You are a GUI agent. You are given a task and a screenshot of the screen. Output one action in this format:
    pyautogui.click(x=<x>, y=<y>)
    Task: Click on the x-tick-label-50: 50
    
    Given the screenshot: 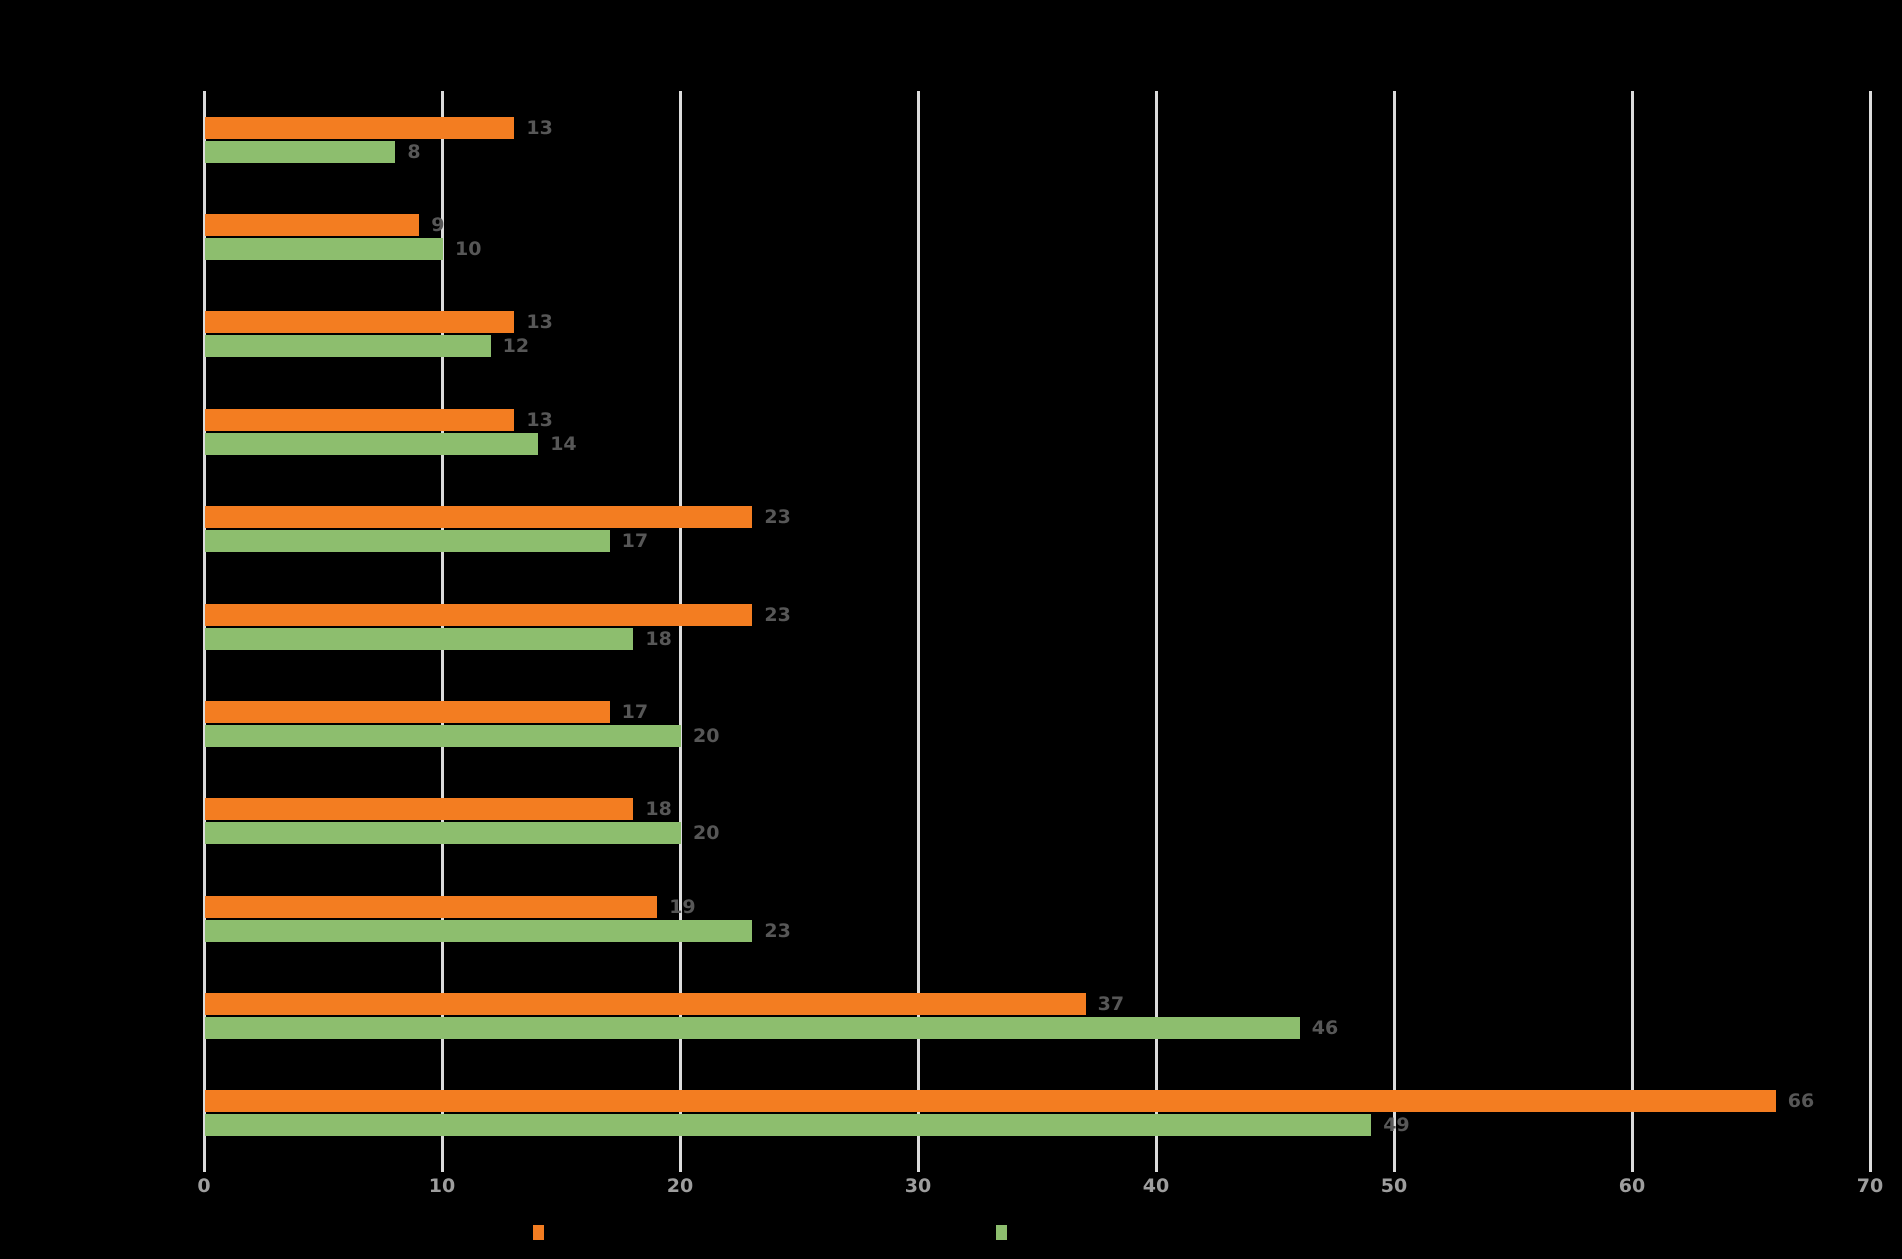 What is the action you would take?
    pyautogui.click(x=1394, y=1186)
    